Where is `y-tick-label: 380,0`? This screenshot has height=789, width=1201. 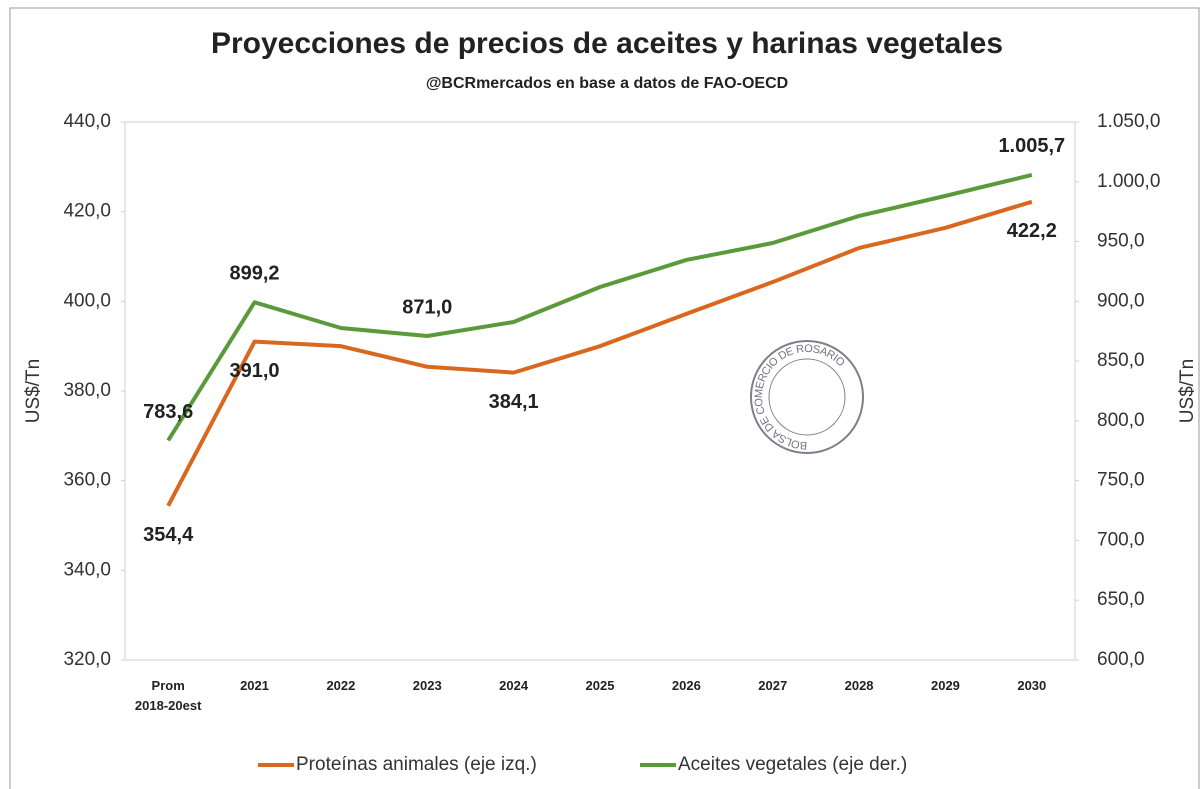 y-tick-label: 380,0 is located at coordinates (87, 390).